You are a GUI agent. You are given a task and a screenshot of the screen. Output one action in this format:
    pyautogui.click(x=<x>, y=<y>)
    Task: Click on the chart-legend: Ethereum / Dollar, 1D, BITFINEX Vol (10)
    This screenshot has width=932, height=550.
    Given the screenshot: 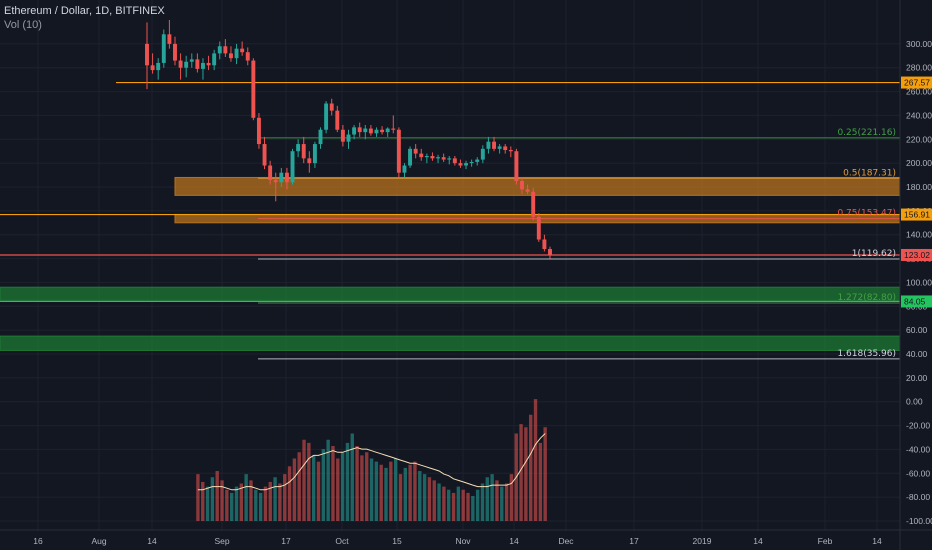 What is the action you would take?
    pyautogui.click(x=84, y=18)
    